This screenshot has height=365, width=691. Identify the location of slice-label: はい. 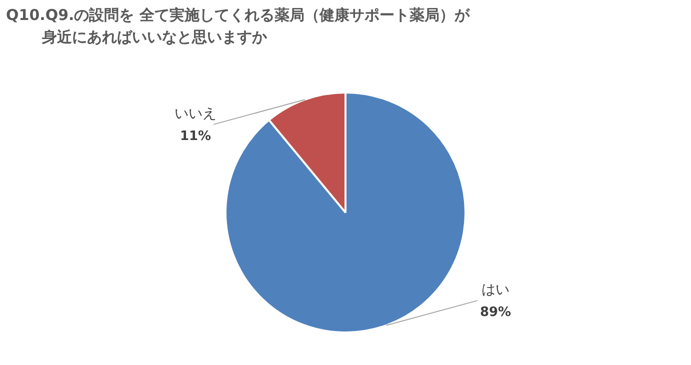
(496, 290).